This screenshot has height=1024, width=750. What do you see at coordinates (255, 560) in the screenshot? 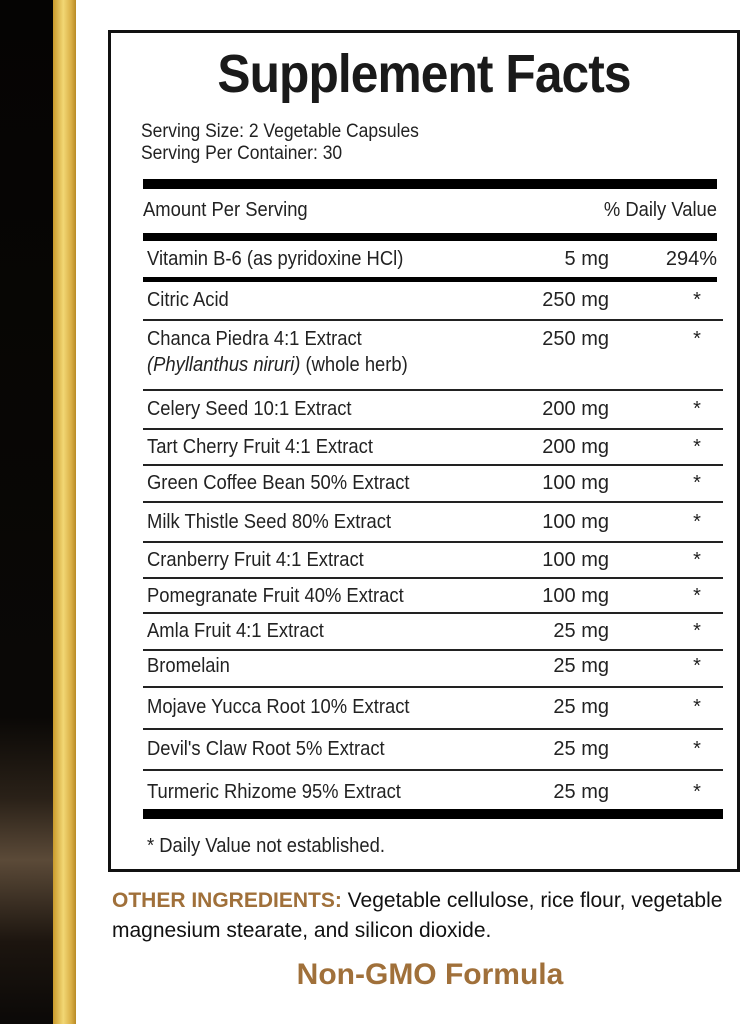
I see `ingredient-name: Cranberry Fruit 4:1 Extract` at bounding box center [255, 560].